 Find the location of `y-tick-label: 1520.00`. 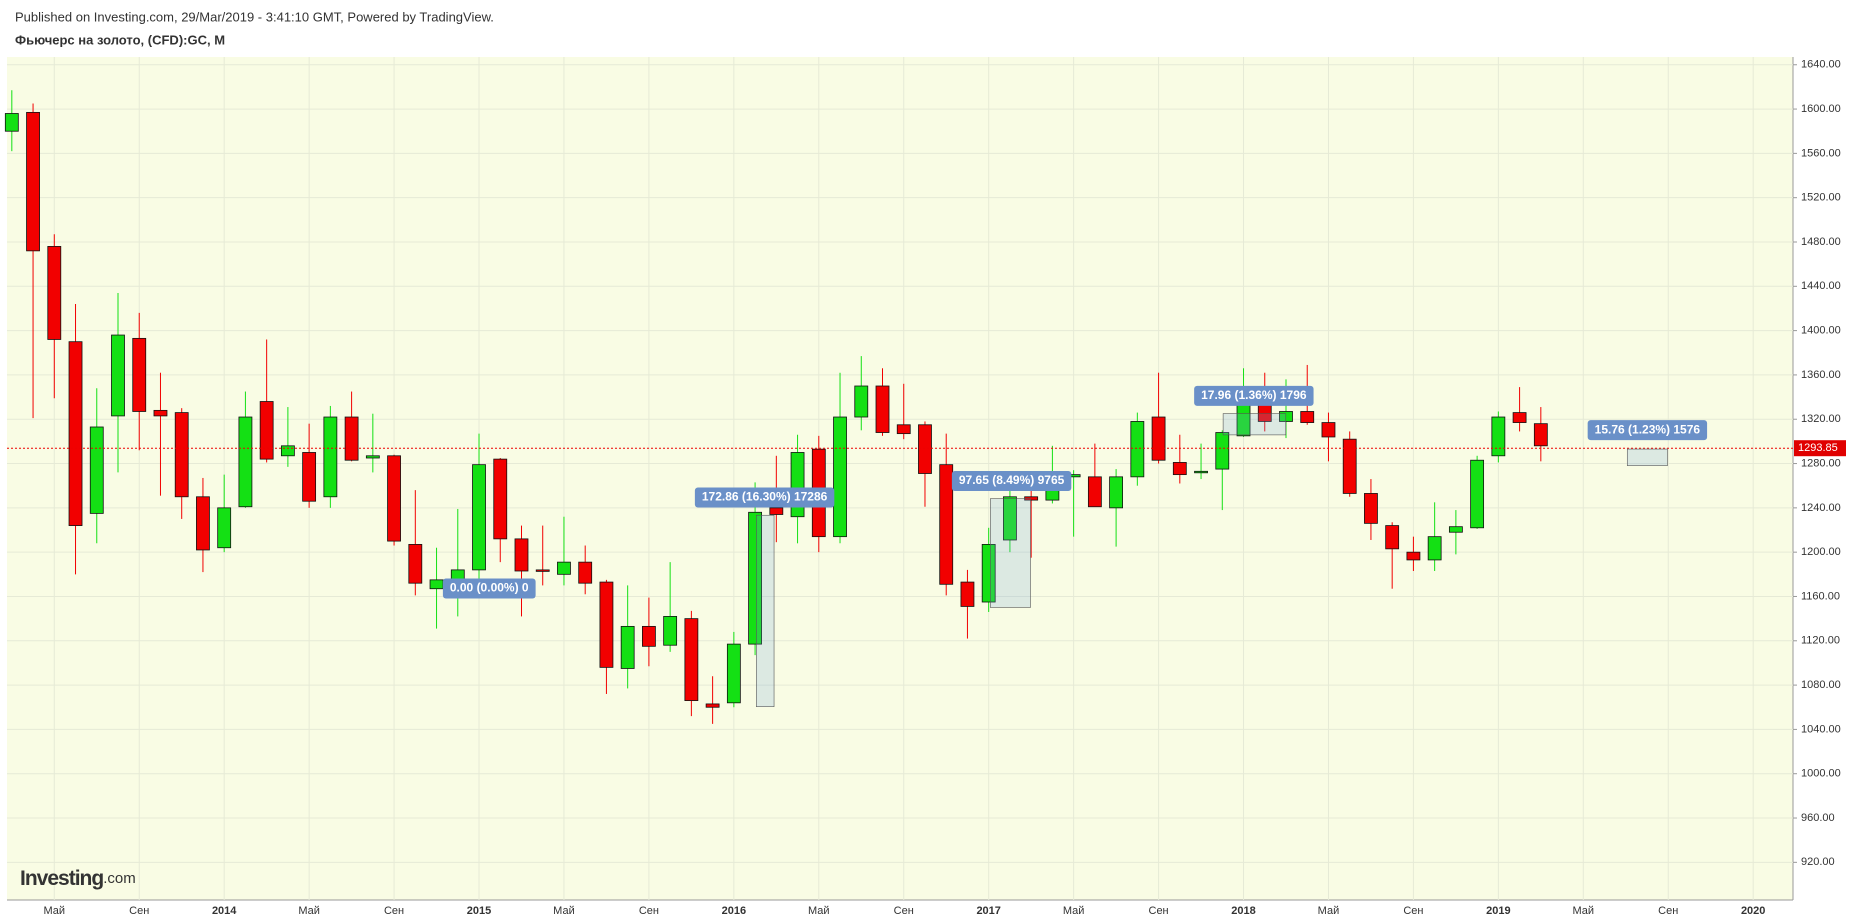

y-tick-label: 1520.00 is located at coordinates (1821, 198).